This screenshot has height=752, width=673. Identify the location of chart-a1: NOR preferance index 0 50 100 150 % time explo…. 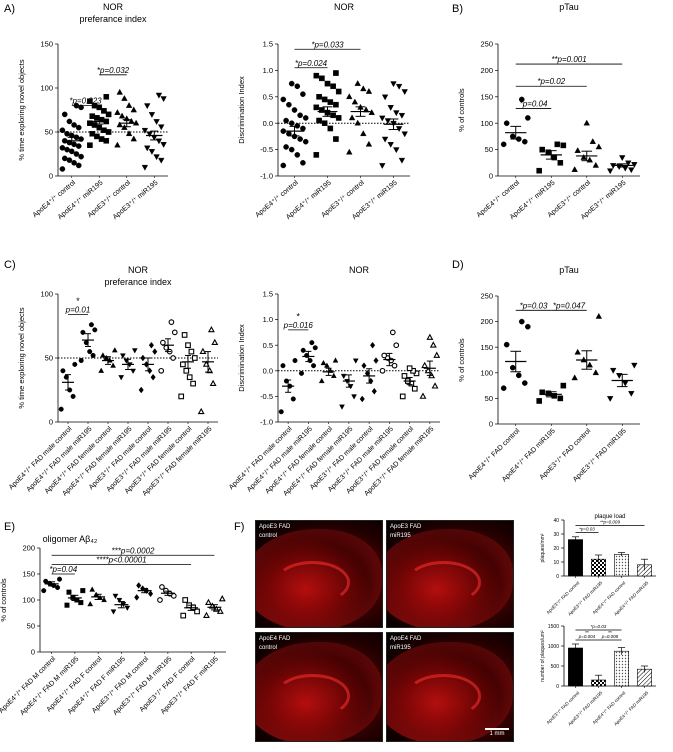
(92, 111).